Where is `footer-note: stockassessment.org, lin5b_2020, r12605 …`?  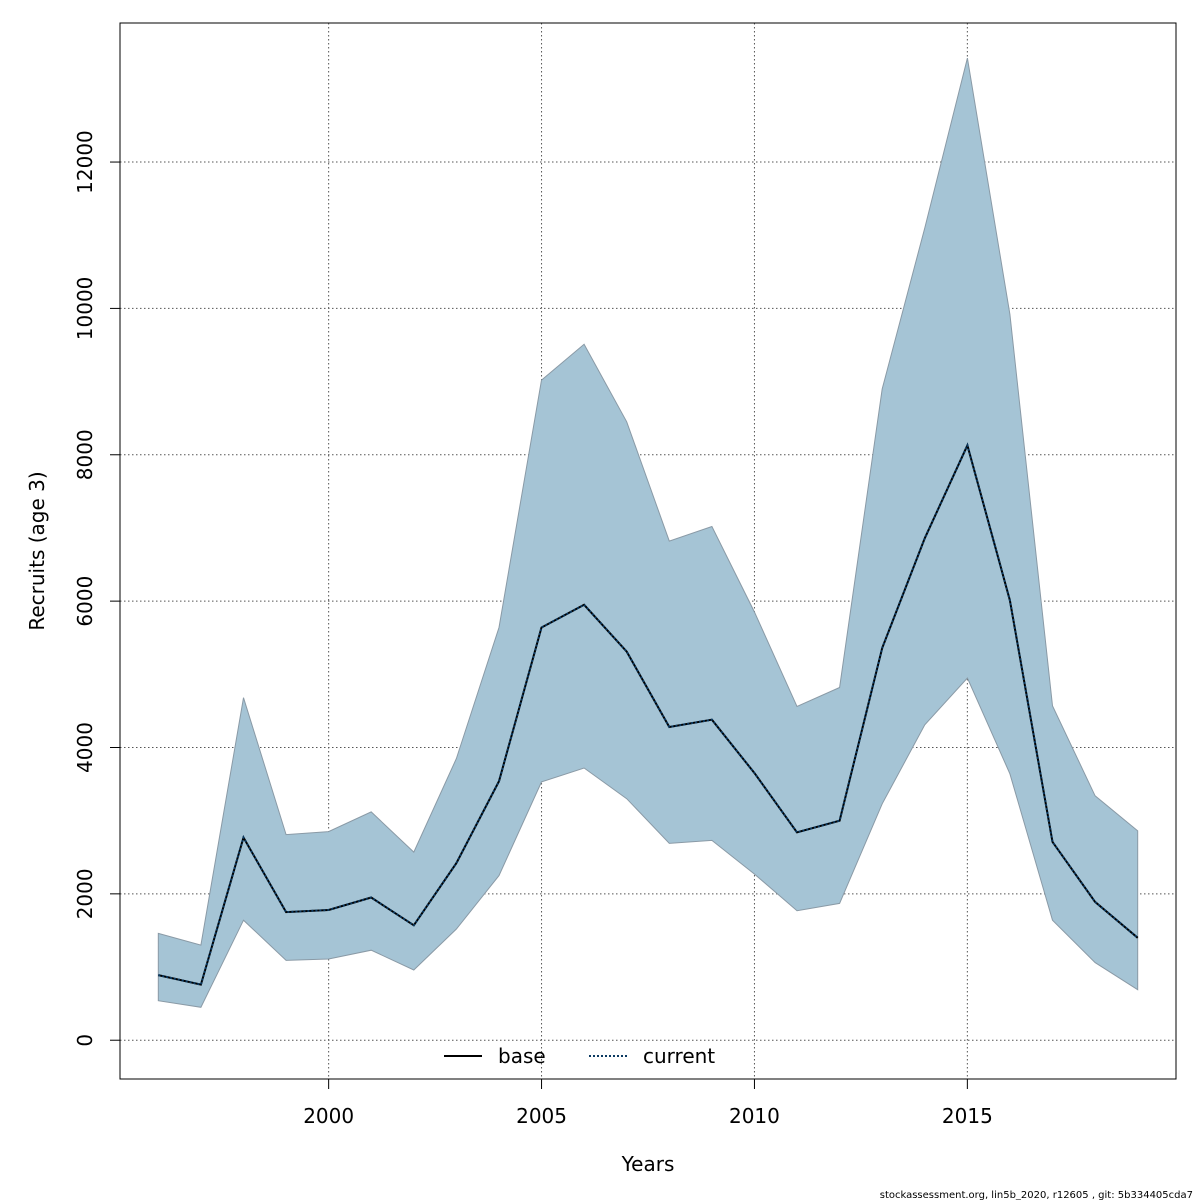 footer-note: stockassessment.org, lin5b_2020, r12605 … is located at coordinates (1036, 1195).